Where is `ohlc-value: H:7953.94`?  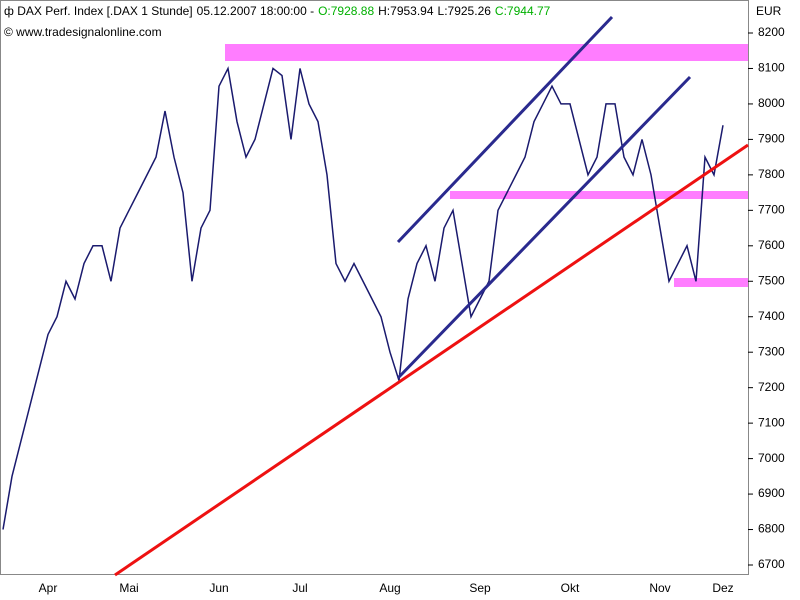
ohlc-value: H:7953.94 is located at coordinates (406, 11).